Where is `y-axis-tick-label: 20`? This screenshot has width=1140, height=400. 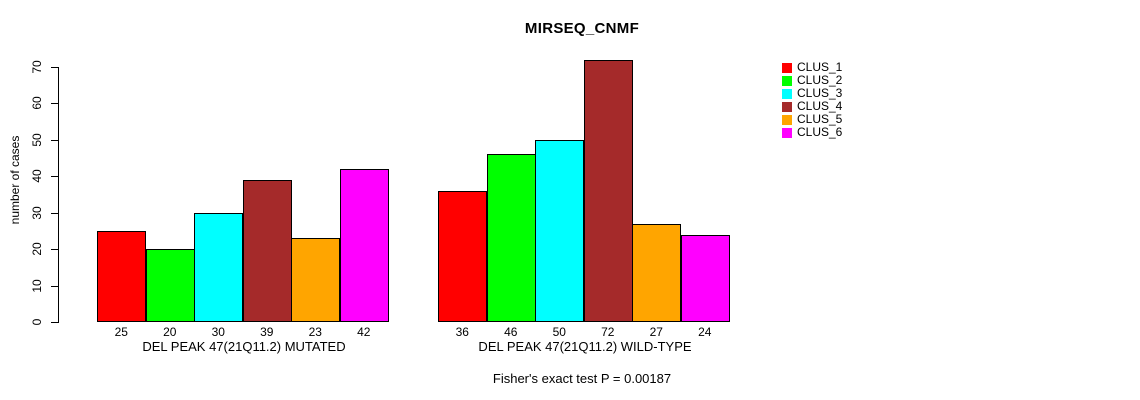
y-axis-tick-label: 20 is located at coordinates (37, 249).